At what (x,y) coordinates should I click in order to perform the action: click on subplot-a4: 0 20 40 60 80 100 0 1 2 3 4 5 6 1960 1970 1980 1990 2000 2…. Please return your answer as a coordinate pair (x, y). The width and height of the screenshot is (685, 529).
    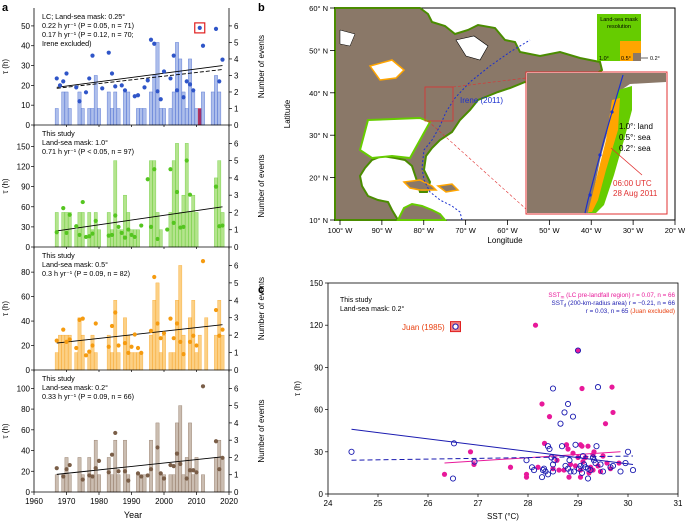
    Looking at the image, I should click on (133, 438).